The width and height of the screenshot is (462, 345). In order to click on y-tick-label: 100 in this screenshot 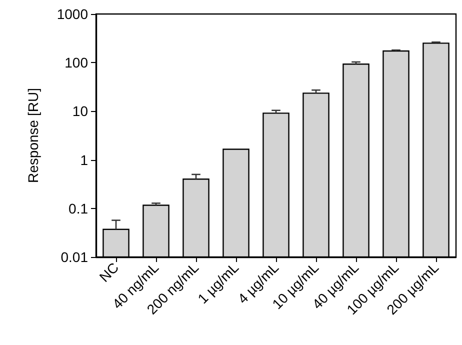, I will do `click(76, 62)`.